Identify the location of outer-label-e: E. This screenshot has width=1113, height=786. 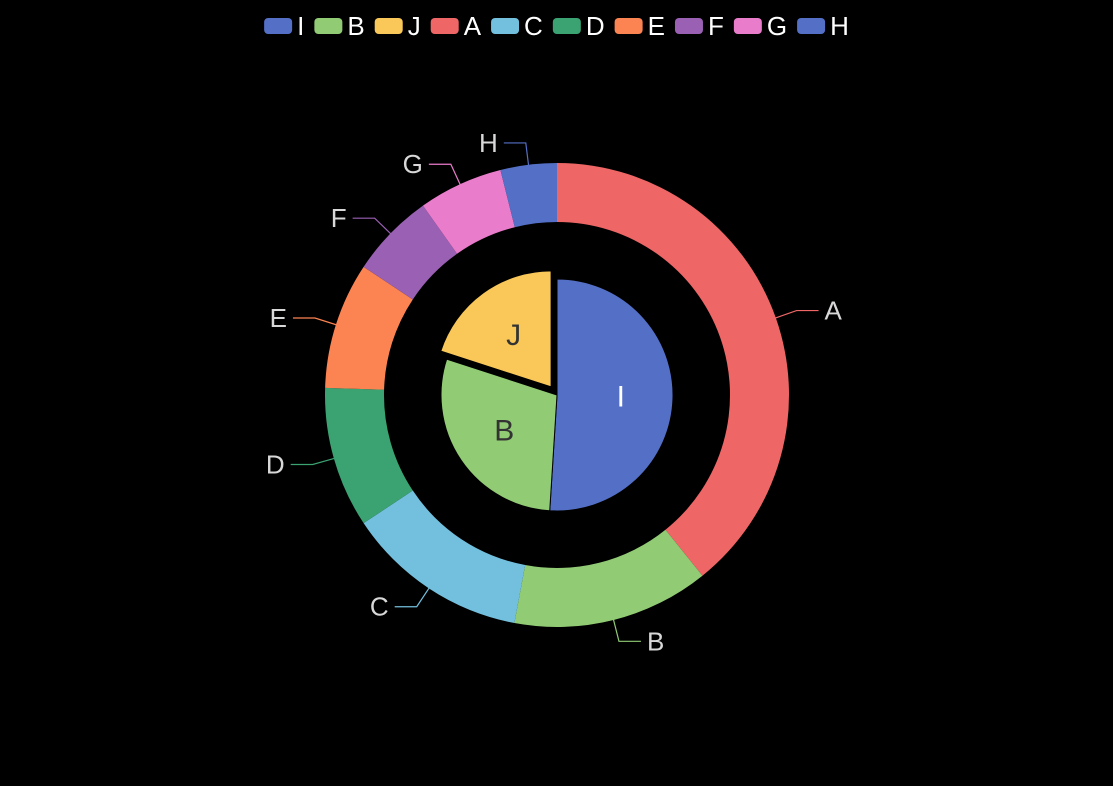
(278, 318).